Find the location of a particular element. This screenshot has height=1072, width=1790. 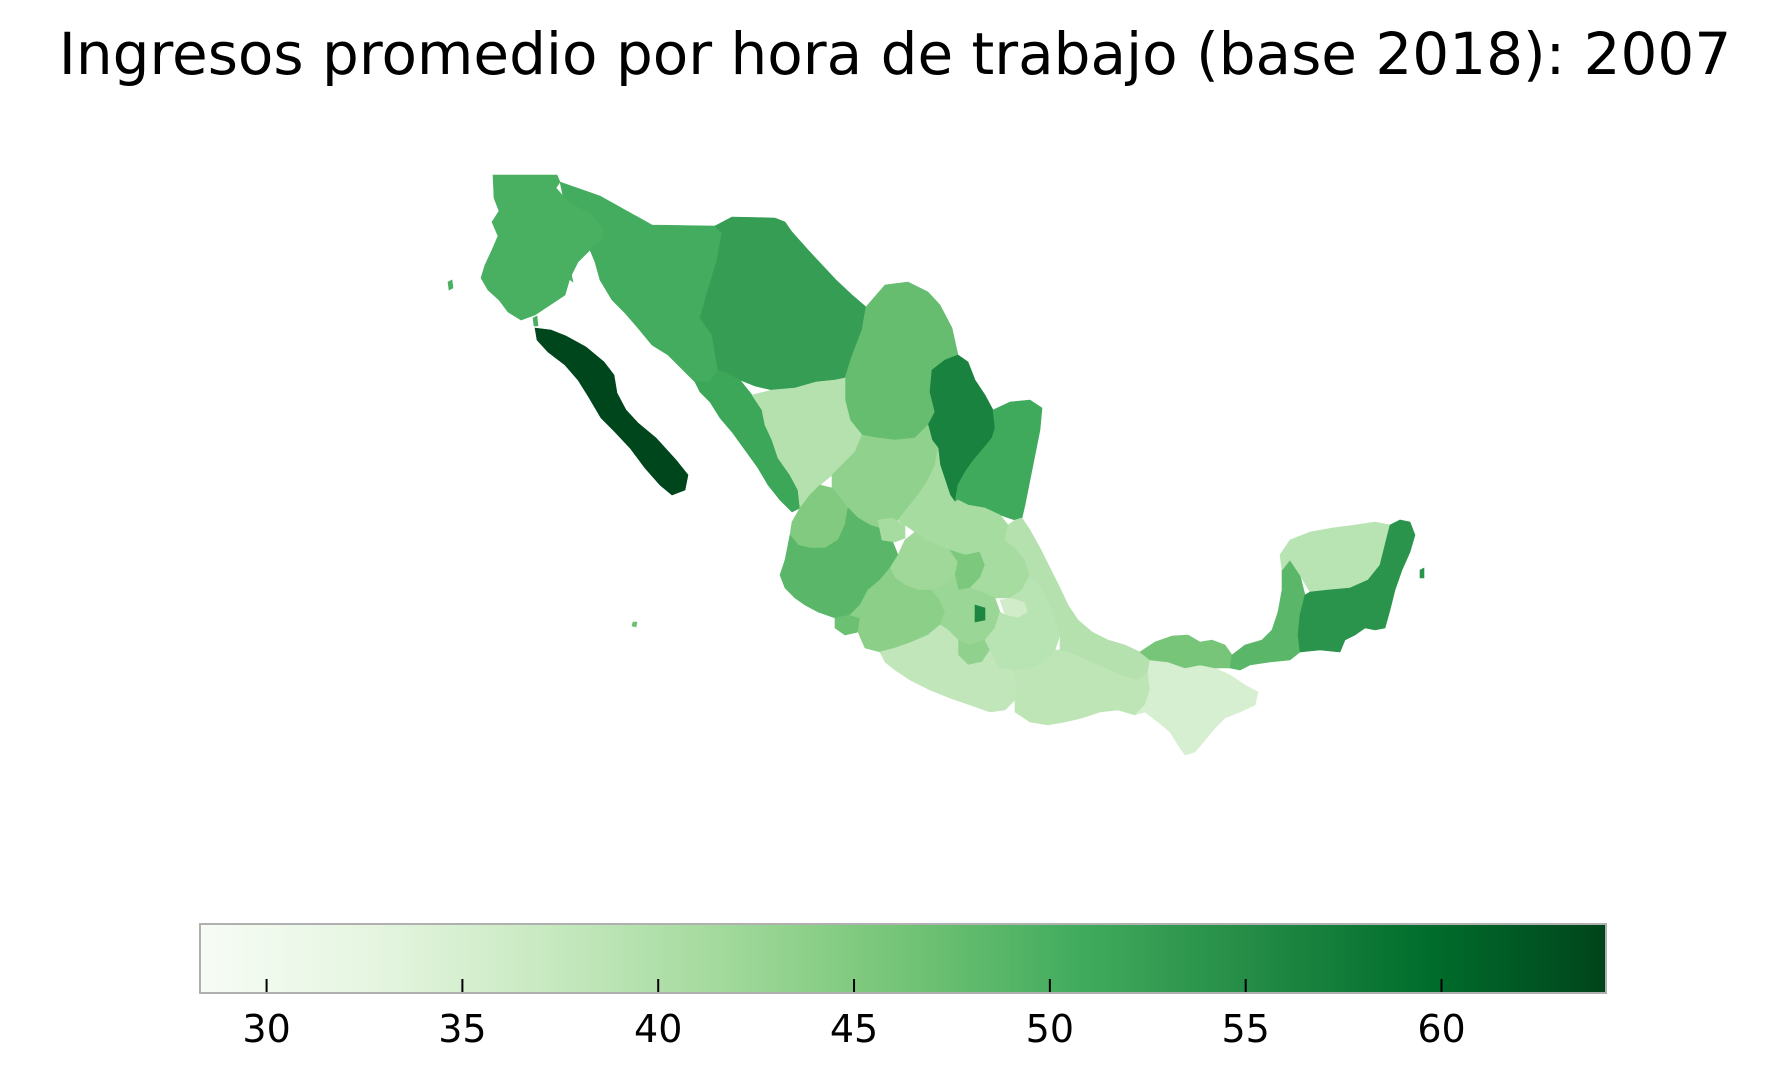

island-guadalupe is located at coordinates (450, 285).